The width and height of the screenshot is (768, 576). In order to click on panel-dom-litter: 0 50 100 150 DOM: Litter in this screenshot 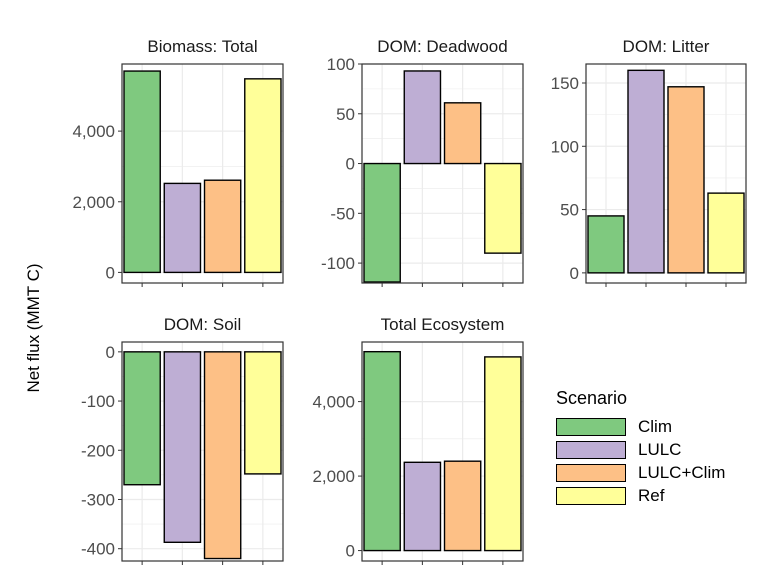, I will do `click(649, 162)`.